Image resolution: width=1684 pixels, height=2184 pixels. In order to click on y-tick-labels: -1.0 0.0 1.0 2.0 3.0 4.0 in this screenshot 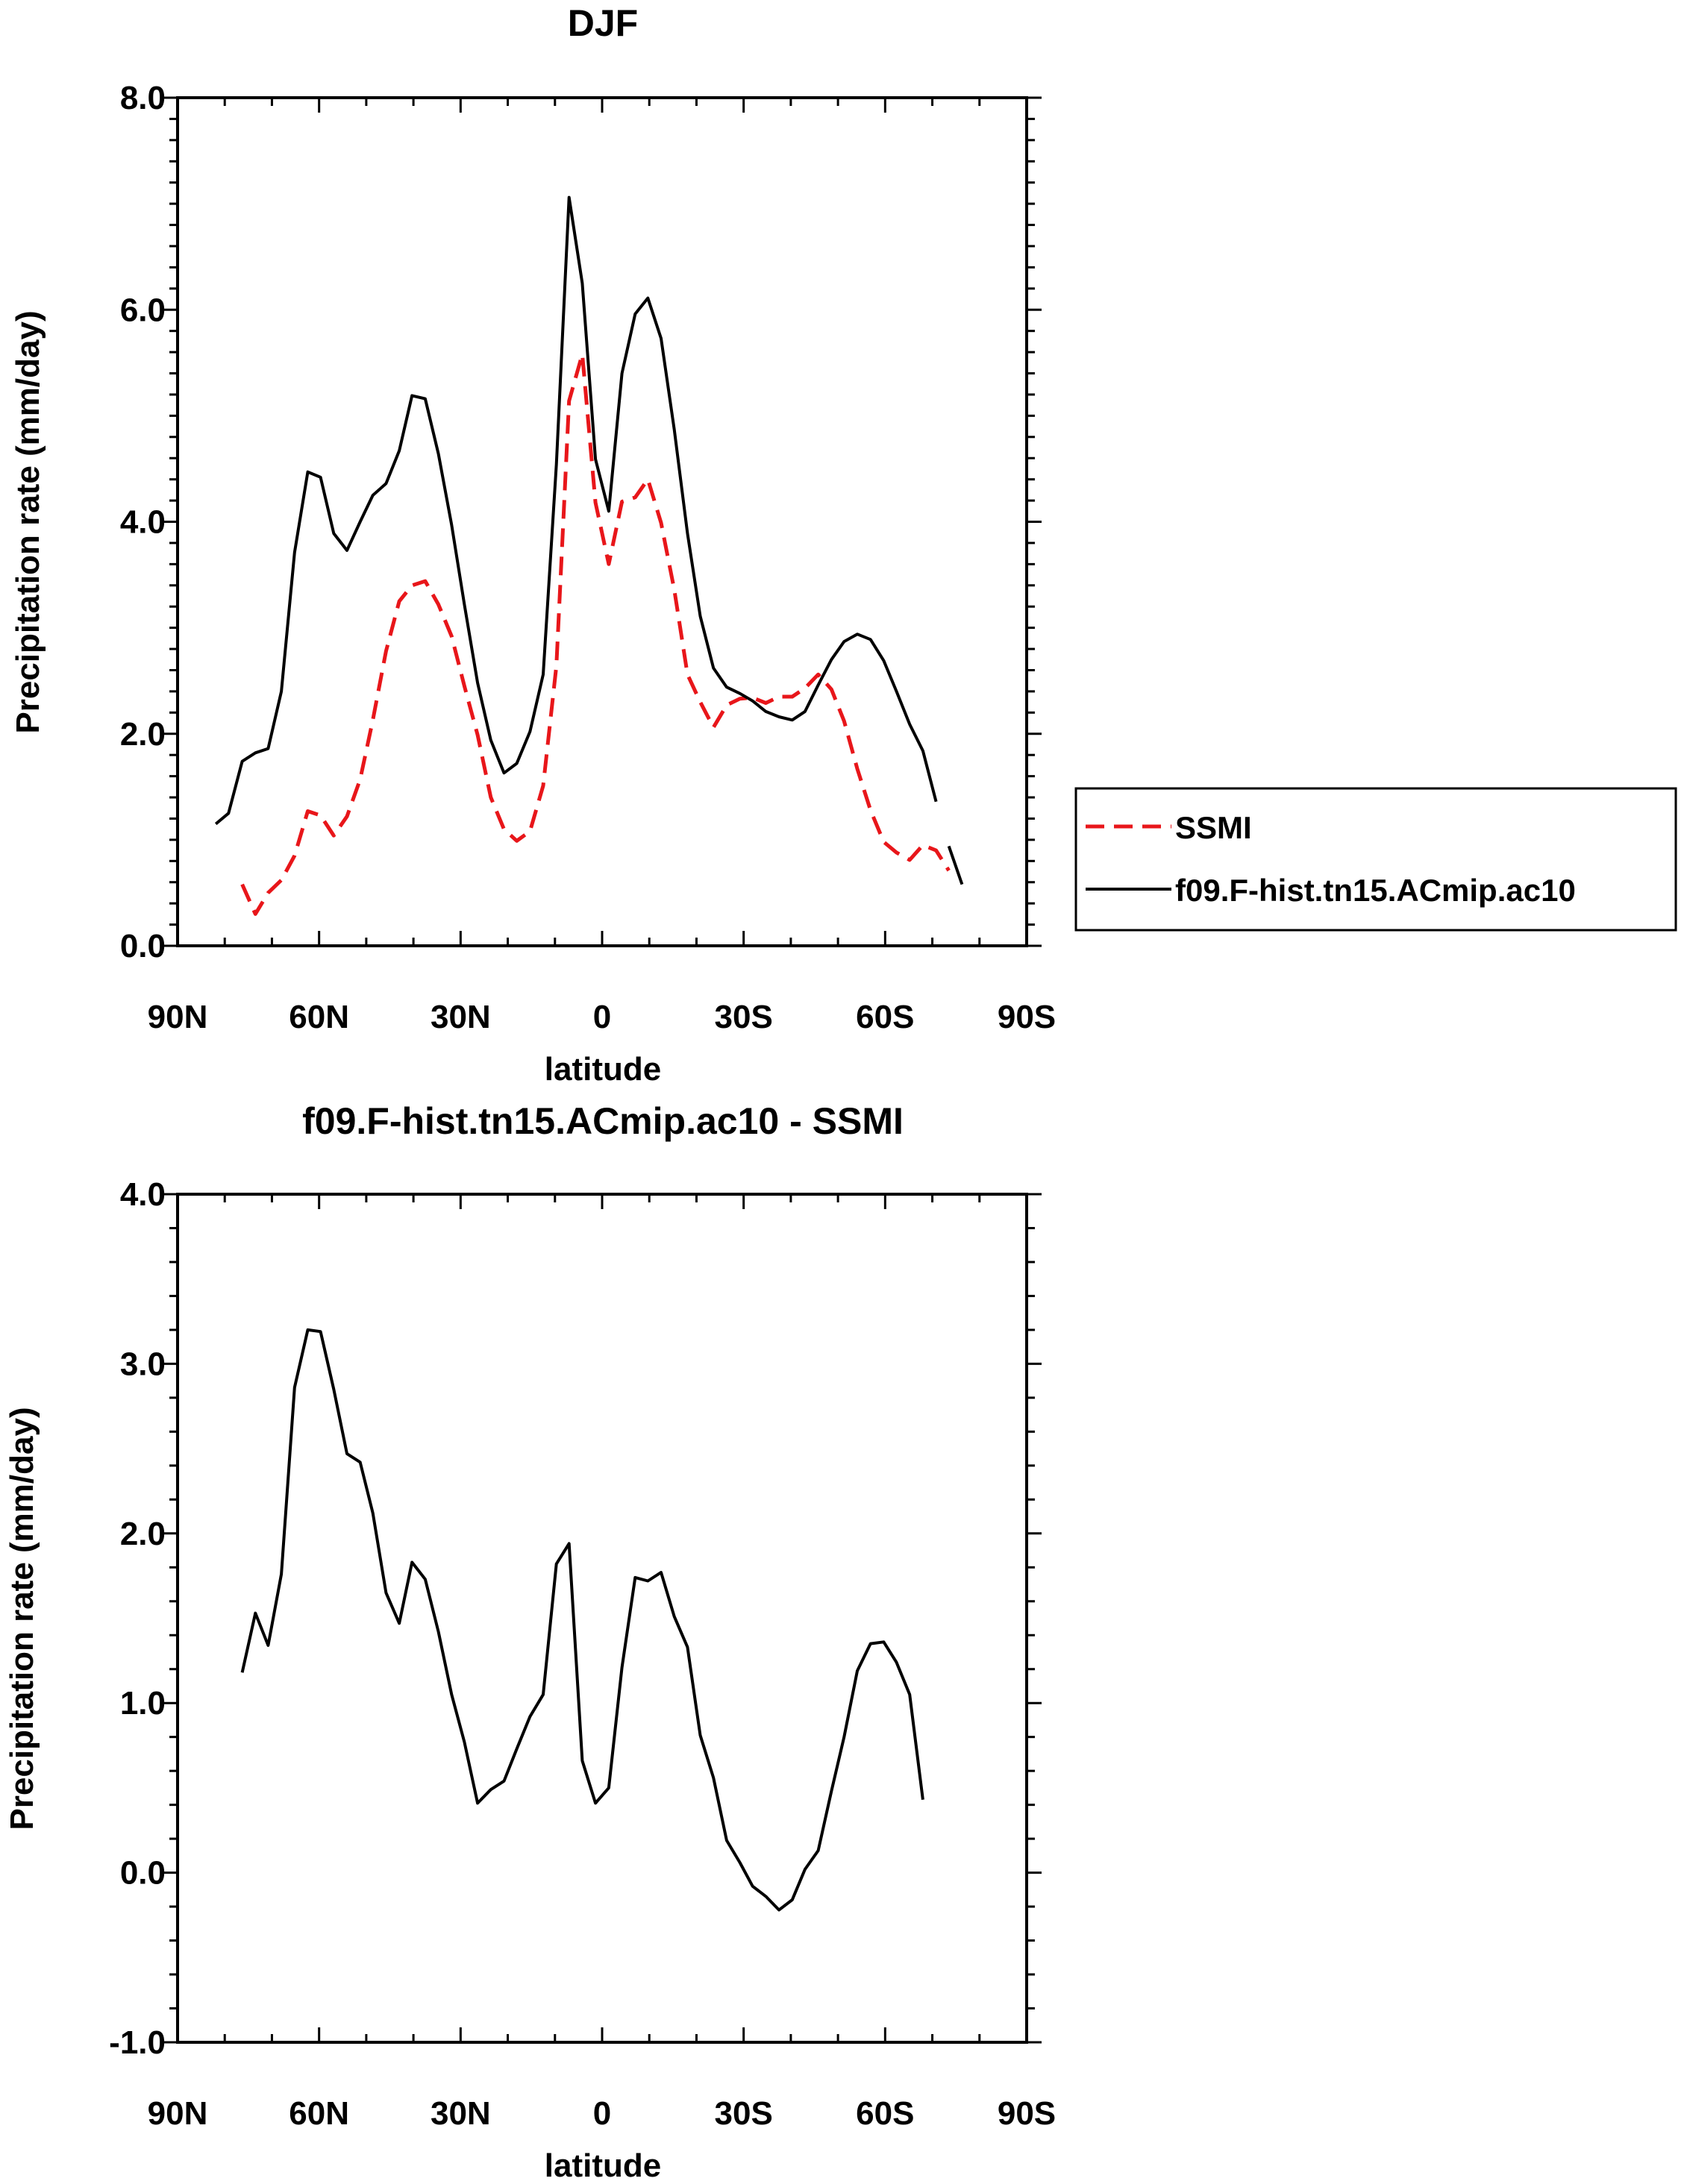, I will do `click(138, 1618)`.